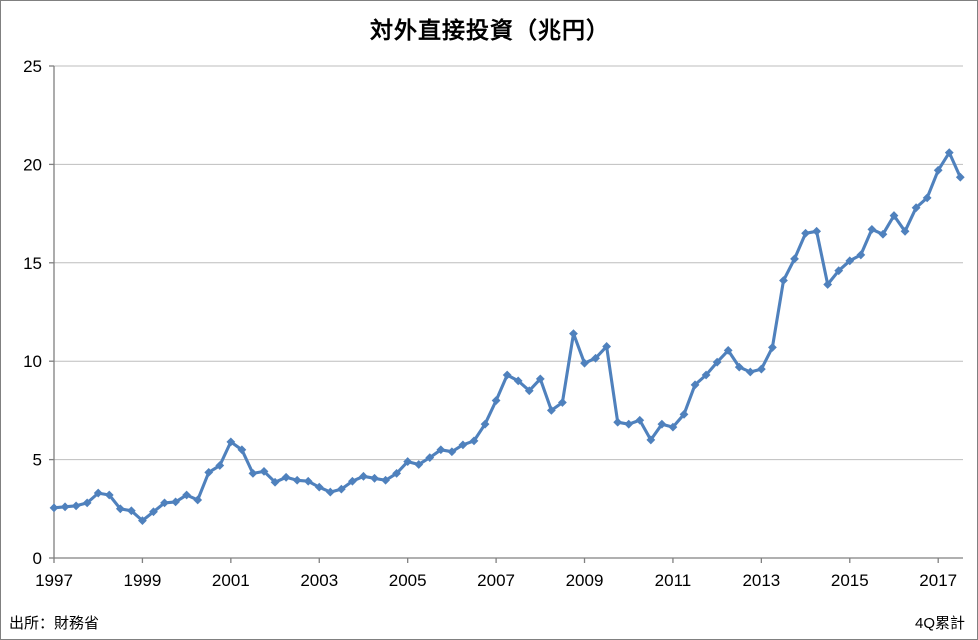 This screenshot has height=640, width=978. Describe the element at coordinates (143, 580) in the screenshot. I see `x-tick-label: 1999` at that location.